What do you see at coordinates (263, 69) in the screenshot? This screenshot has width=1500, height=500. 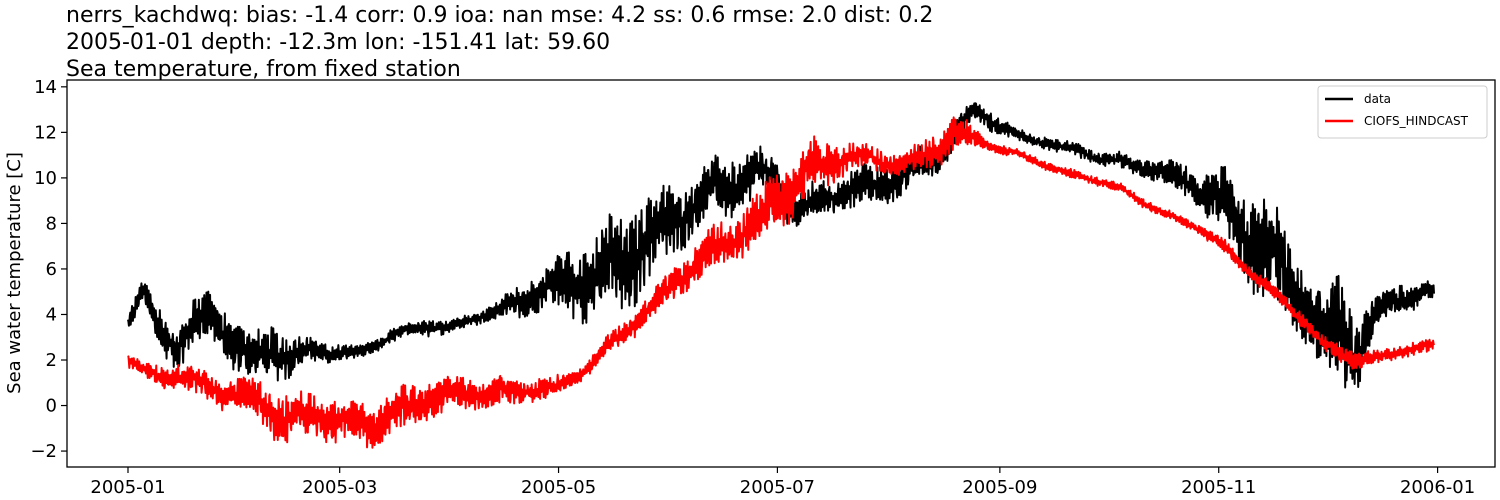 I see `chart-title-line-3: Sea temperature, from fixed station` at bounding box center [263, 69].